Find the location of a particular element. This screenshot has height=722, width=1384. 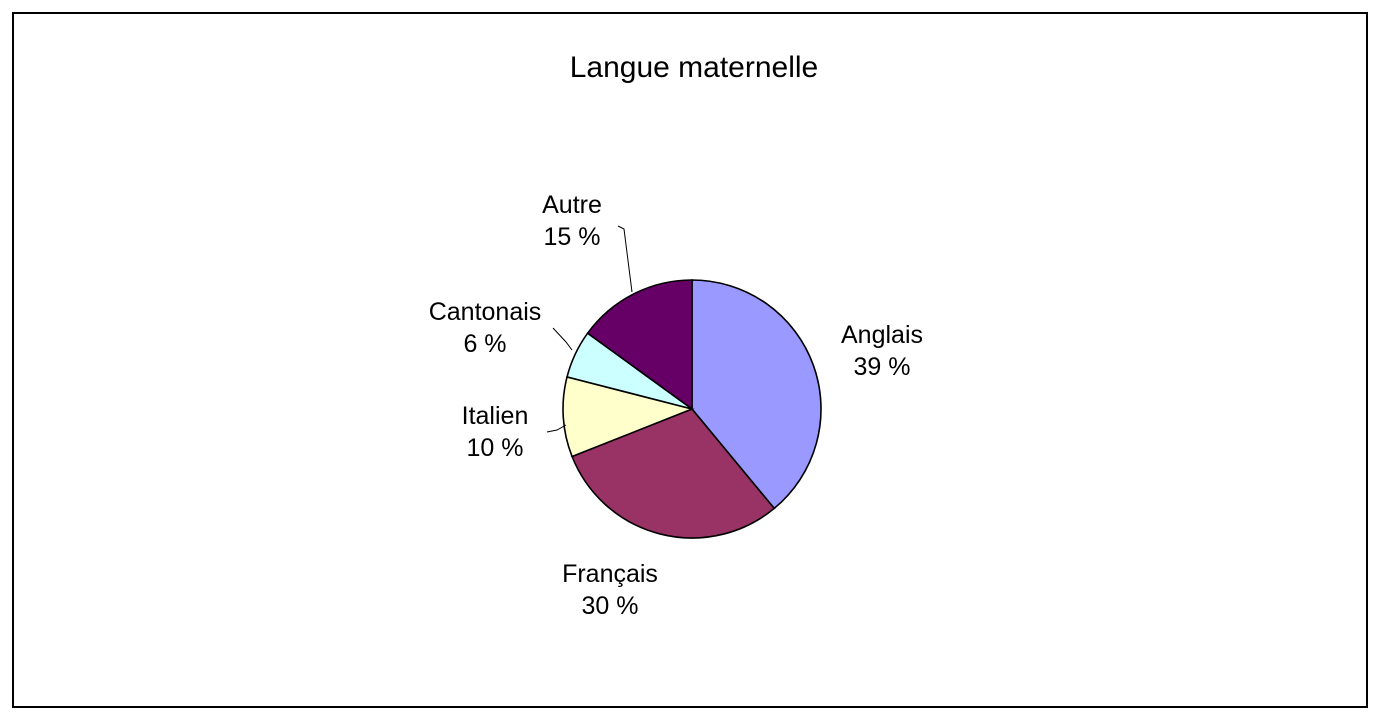

slice-label-name: Autre is located at coordinates (572, 205).